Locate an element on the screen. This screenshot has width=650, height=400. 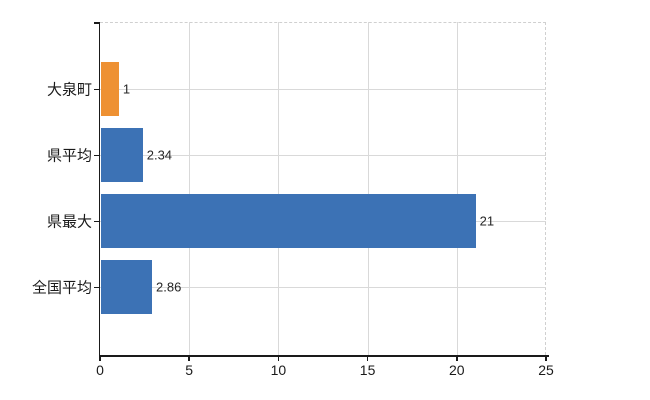
category-label: 県平均 is located at coordinates (69, 156).